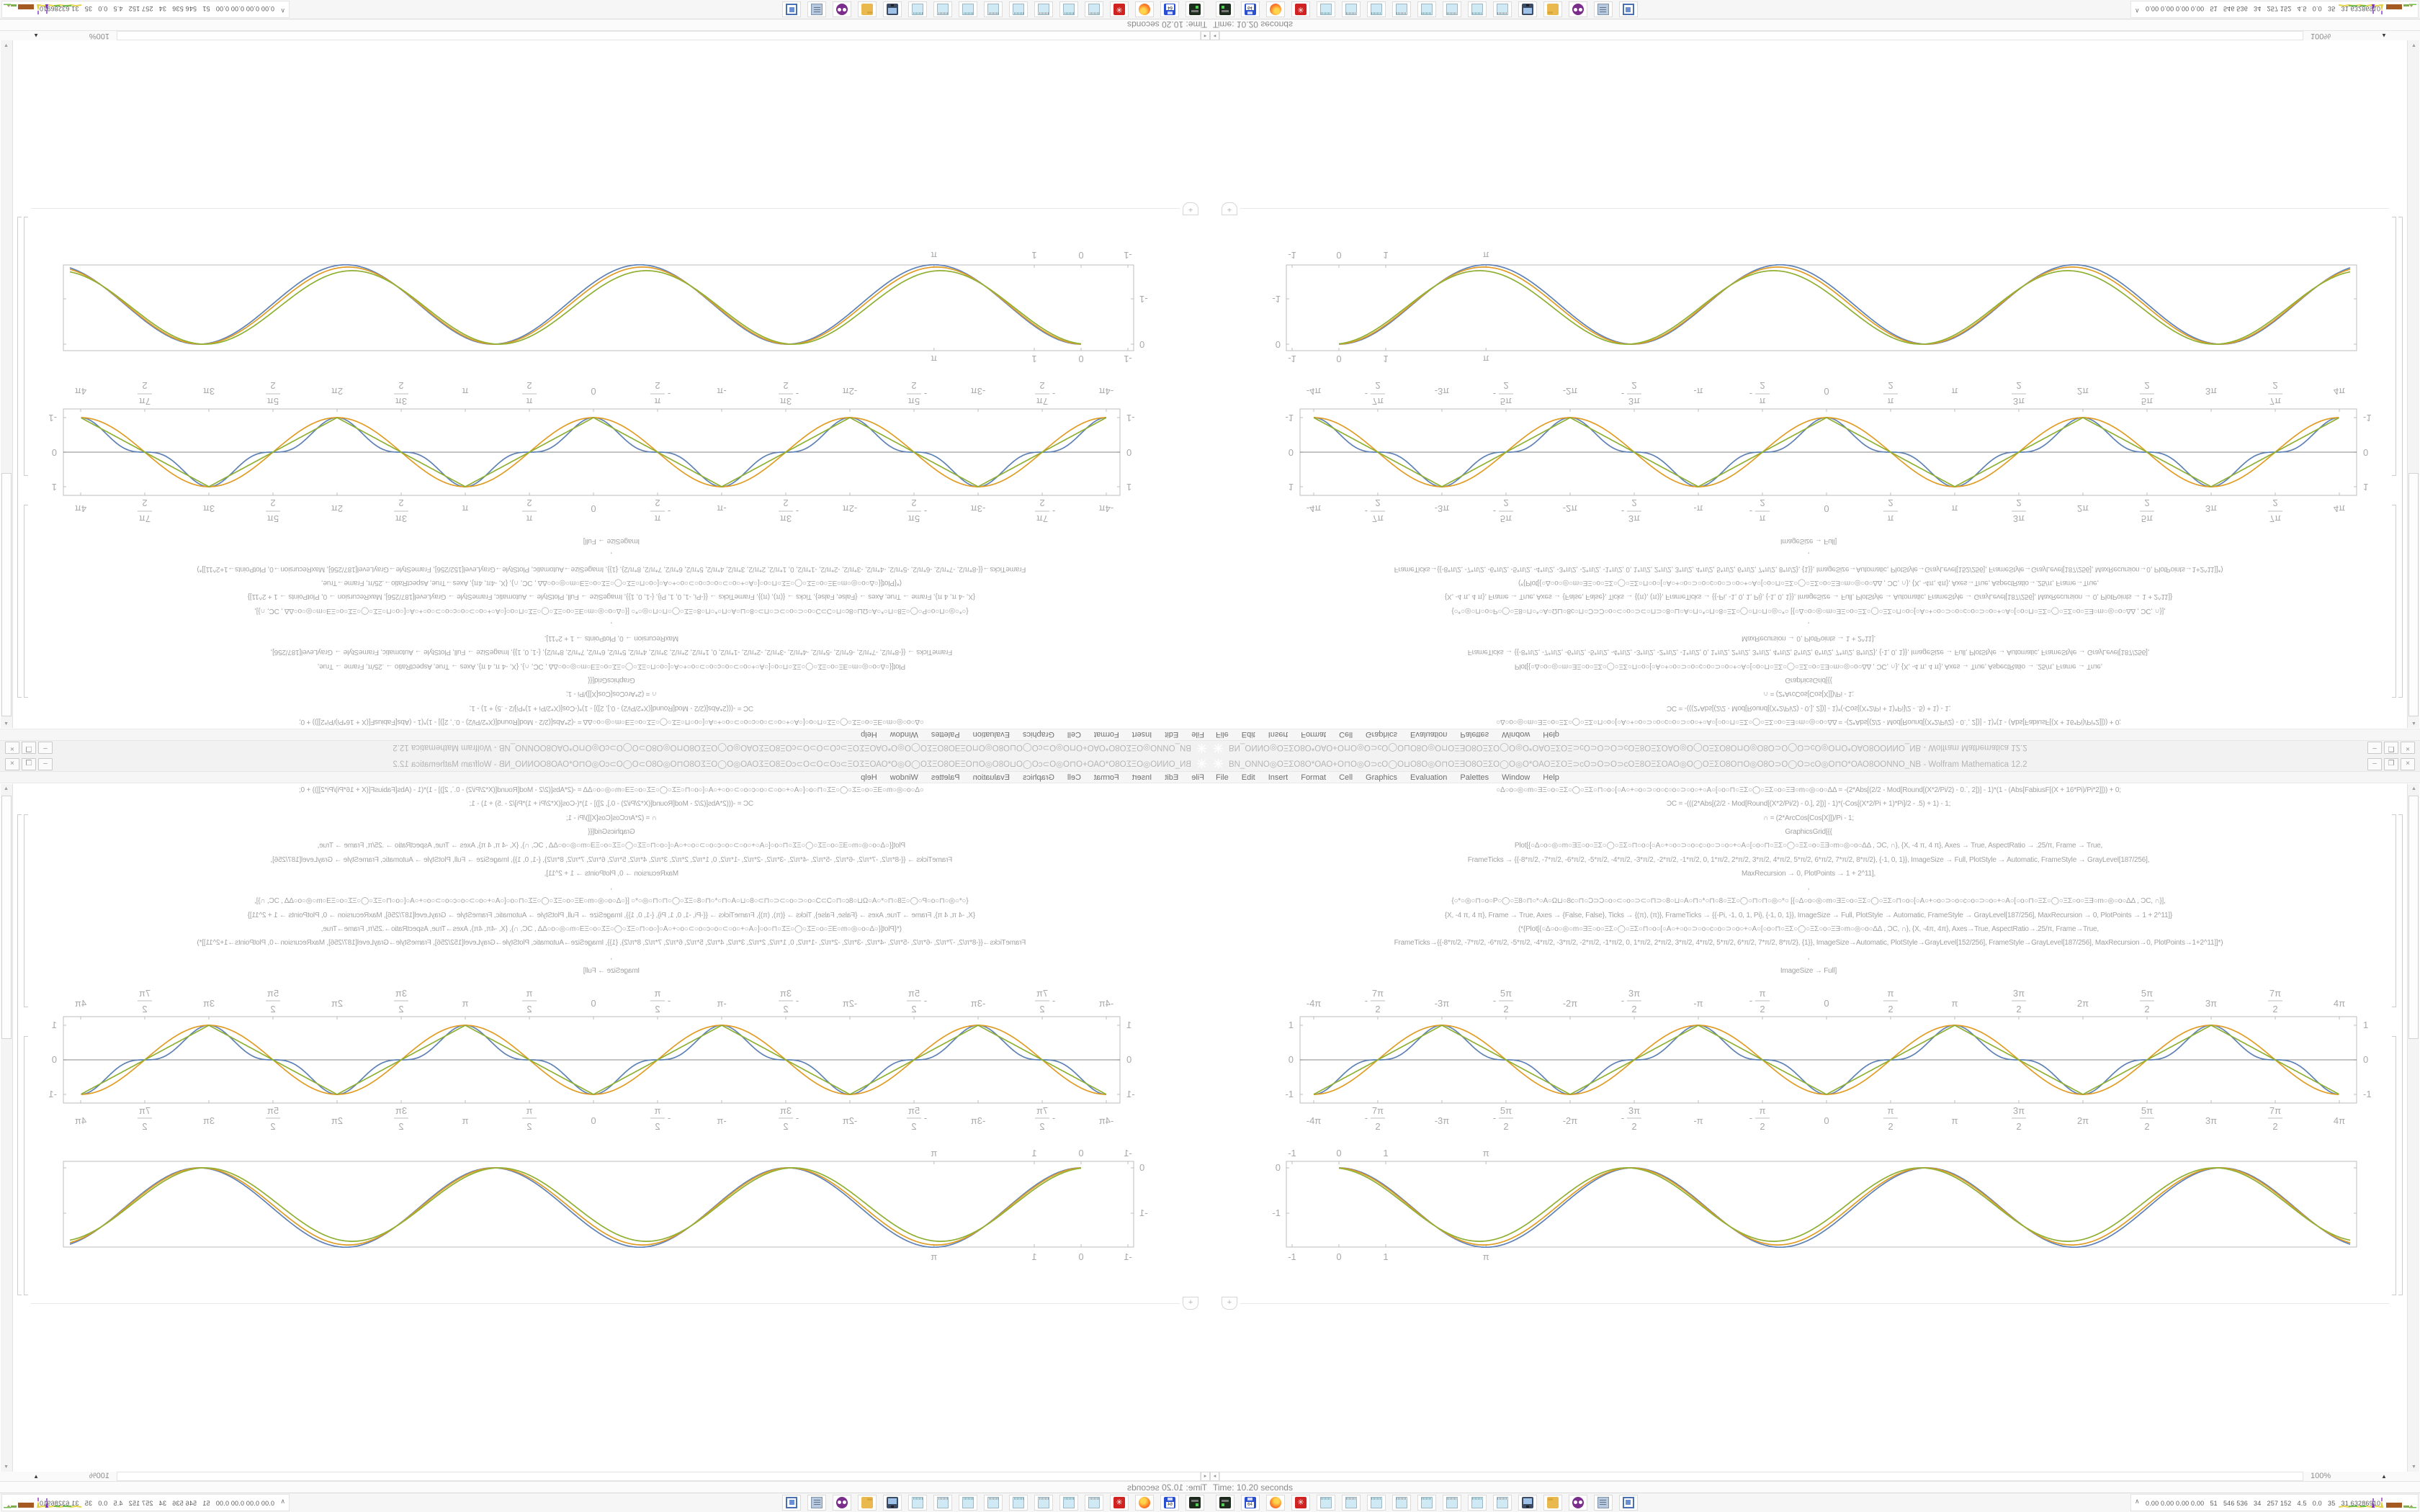 The image size is (2420, 1512). Describe the element at coordinates (1429, 777) in the screenshot. I see `menu-evaluation: Evaluation` at that location.